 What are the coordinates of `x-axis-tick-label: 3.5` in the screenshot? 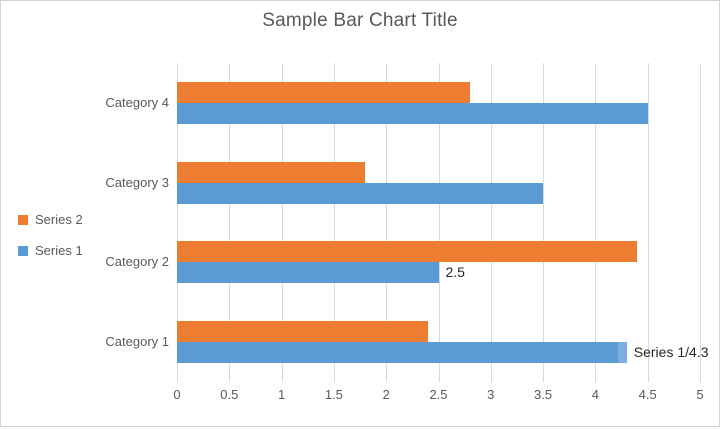 It's located at (543, 394).